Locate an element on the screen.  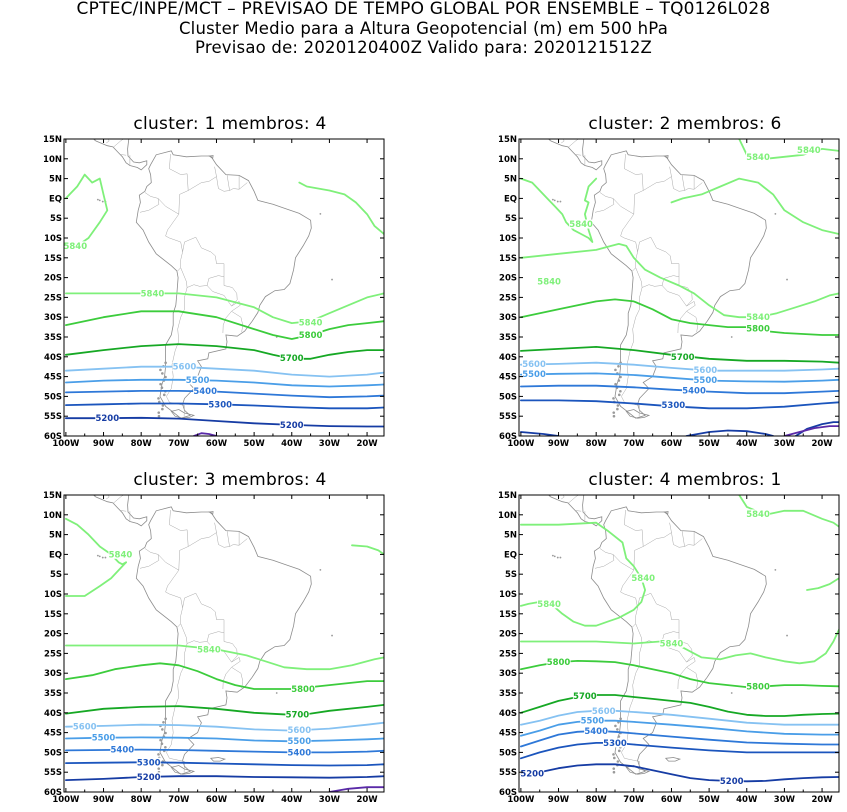
lon-label: 100W is located at coordinates (521, 800).